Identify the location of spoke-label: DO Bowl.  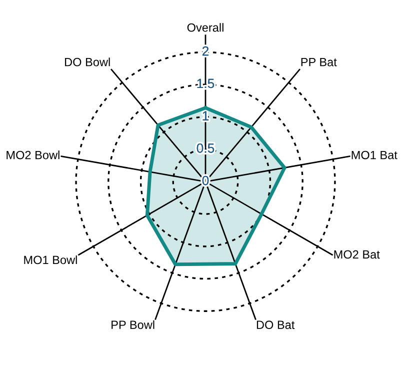
(87, 62).